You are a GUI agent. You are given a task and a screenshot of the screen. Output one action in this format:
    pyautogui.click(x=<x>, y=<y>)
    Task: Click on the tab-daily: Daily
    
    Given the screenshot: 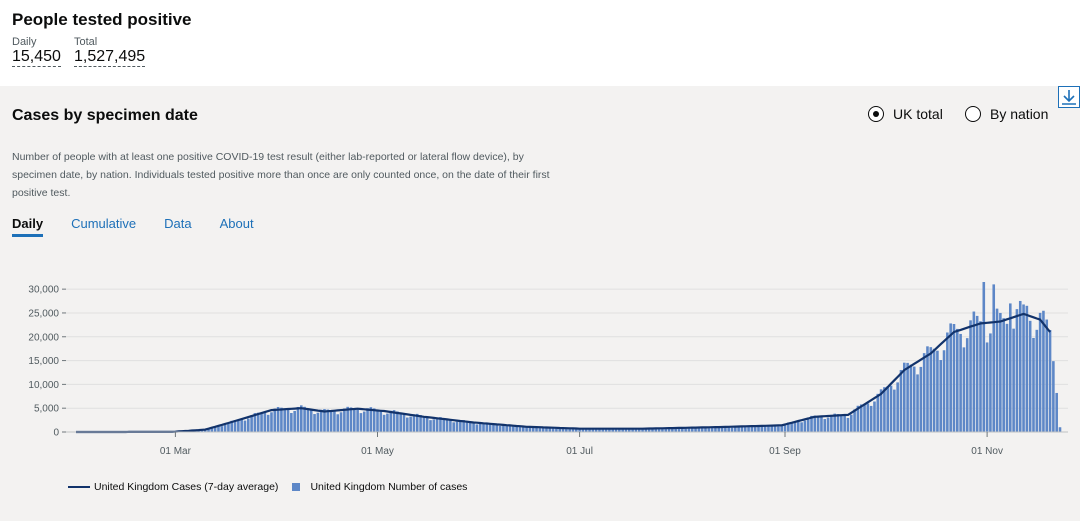 What is the action you would take?
    pyautogui.click(x=28, y=226)
    